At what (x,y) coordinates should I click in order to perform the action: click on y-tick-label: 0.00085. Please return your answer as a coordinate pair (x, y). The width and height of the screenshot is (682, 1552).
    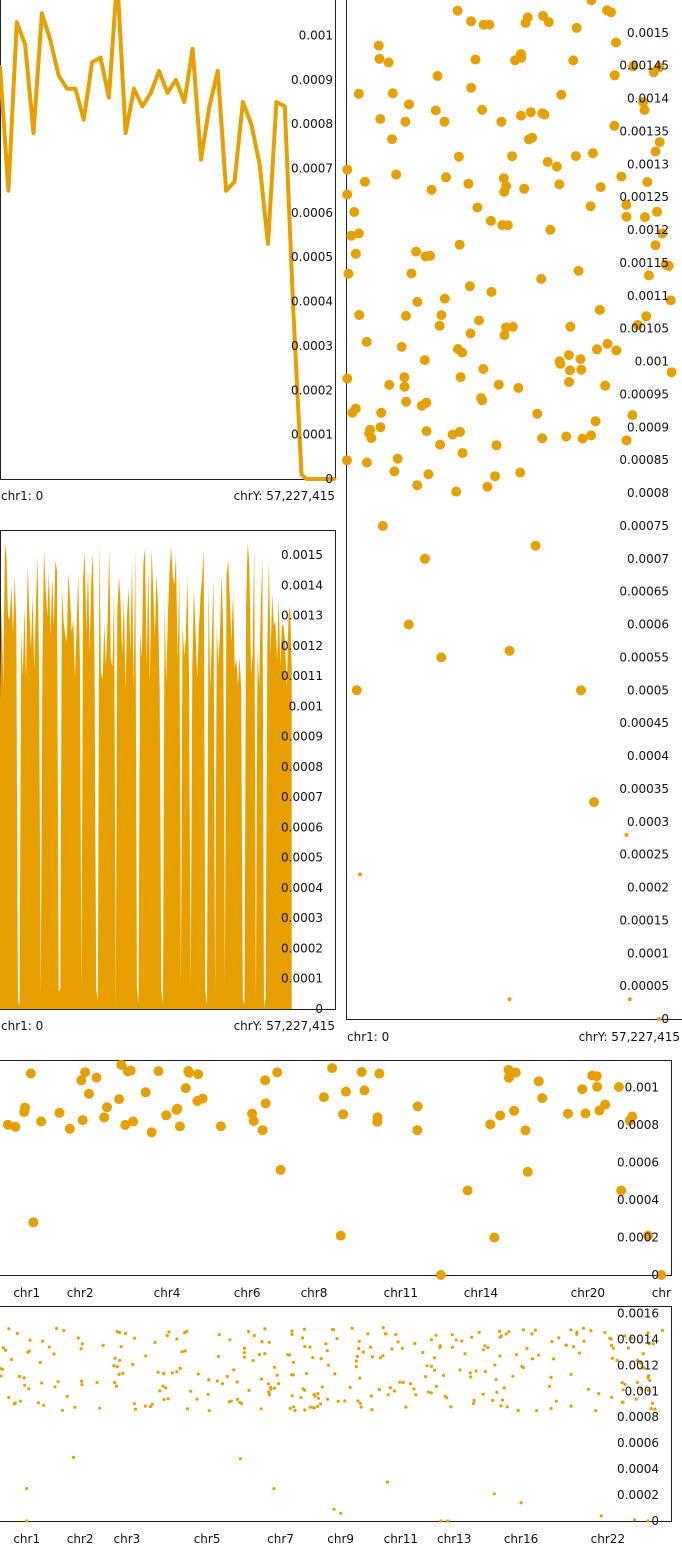
    Looking at the image, I should click on (644, 460).